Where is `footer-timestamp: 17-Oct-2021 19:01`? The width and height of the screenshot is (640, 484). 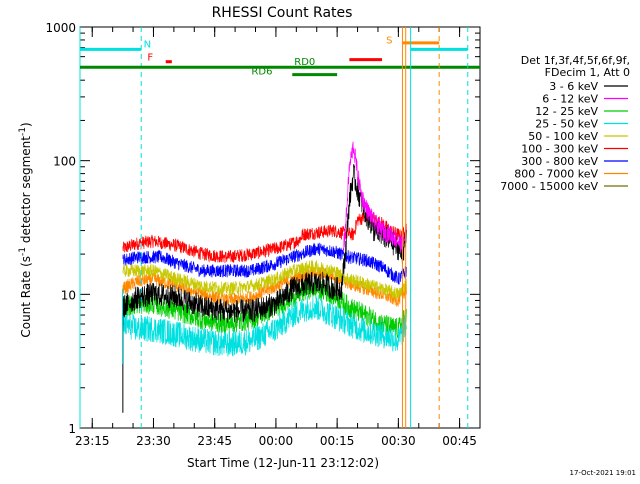 footer-timestamp: 17-Oct-2021 19:01 is located at coordinates (603, 473).